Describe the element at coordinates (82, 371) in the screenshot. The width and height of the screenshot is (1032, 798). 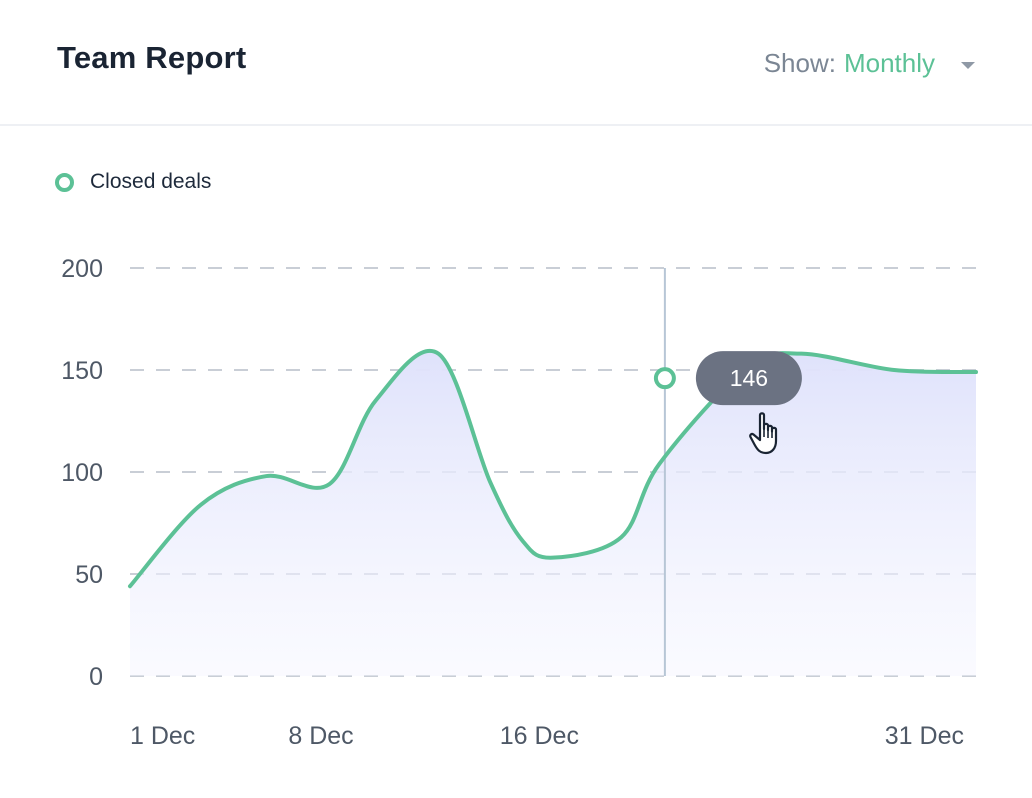
I see `y-tick-label: 150` at that location.